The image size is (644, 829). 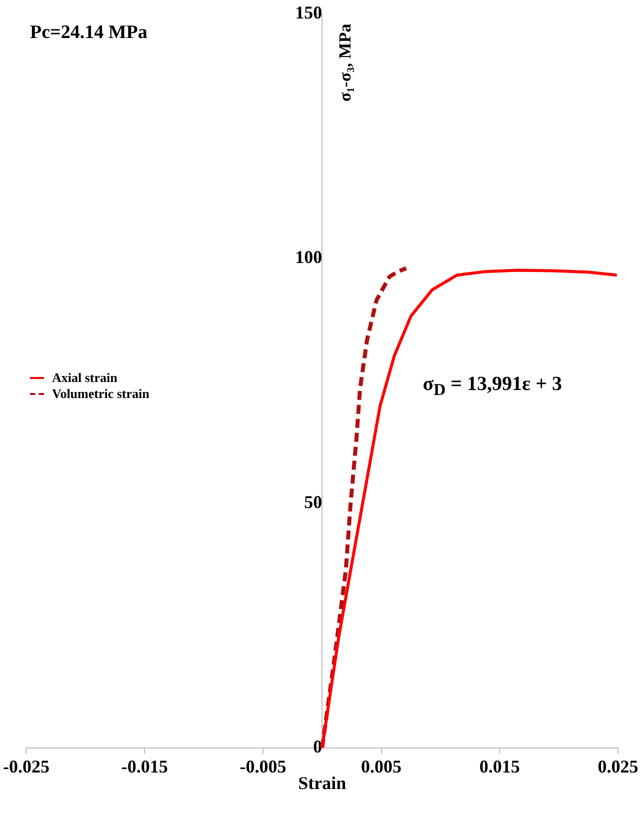 I want to click on legend-label: Axial strain, so click(x=85, y=378).